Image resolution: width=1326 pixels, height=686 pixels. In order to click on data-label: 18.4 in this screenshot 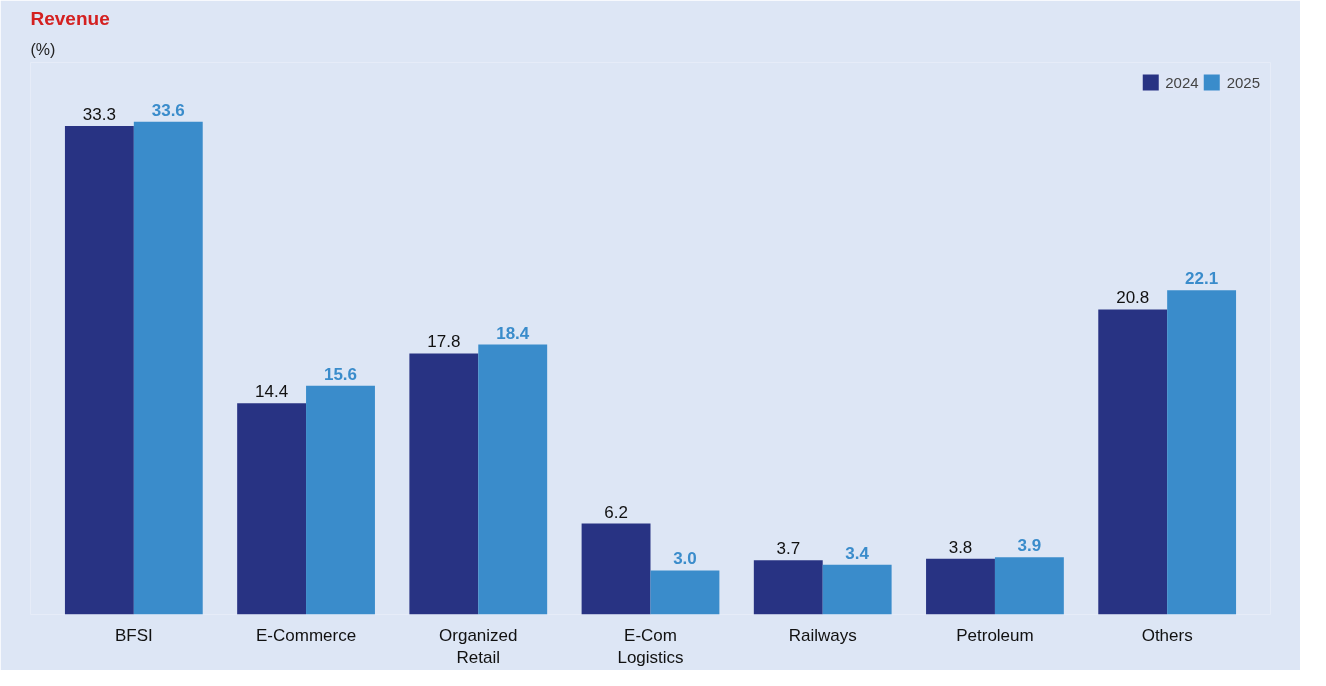, I will do `click(513, 333)`.